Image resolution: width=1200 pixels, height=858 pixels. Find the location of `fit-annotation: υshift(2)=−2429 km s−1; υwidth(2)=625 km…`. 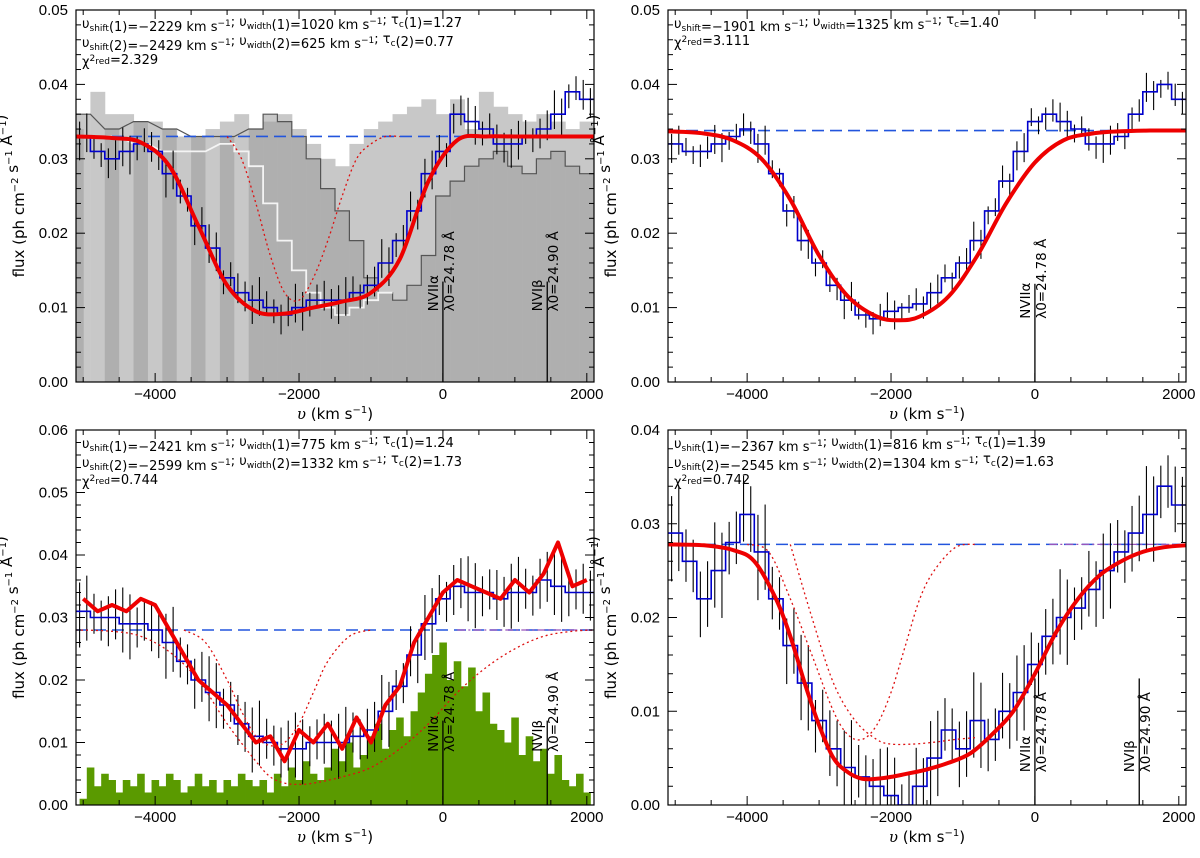

fit-annotation: υshift(2)=−2429 km s−1; υwidth(2)=625 km… is located at coordinates (268, 43).